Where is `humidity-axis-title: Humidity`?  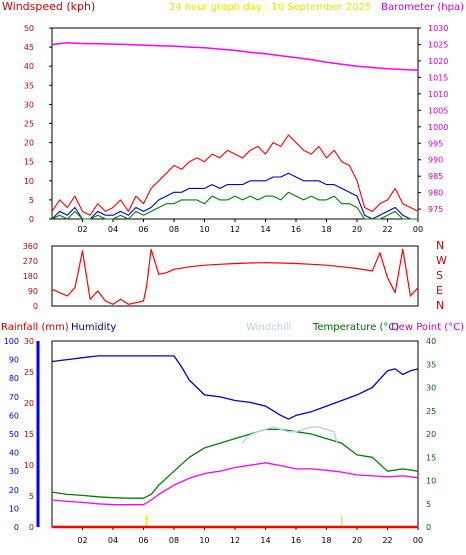 humidity-axis-title: Humidity is located at coordinates (93, 327).